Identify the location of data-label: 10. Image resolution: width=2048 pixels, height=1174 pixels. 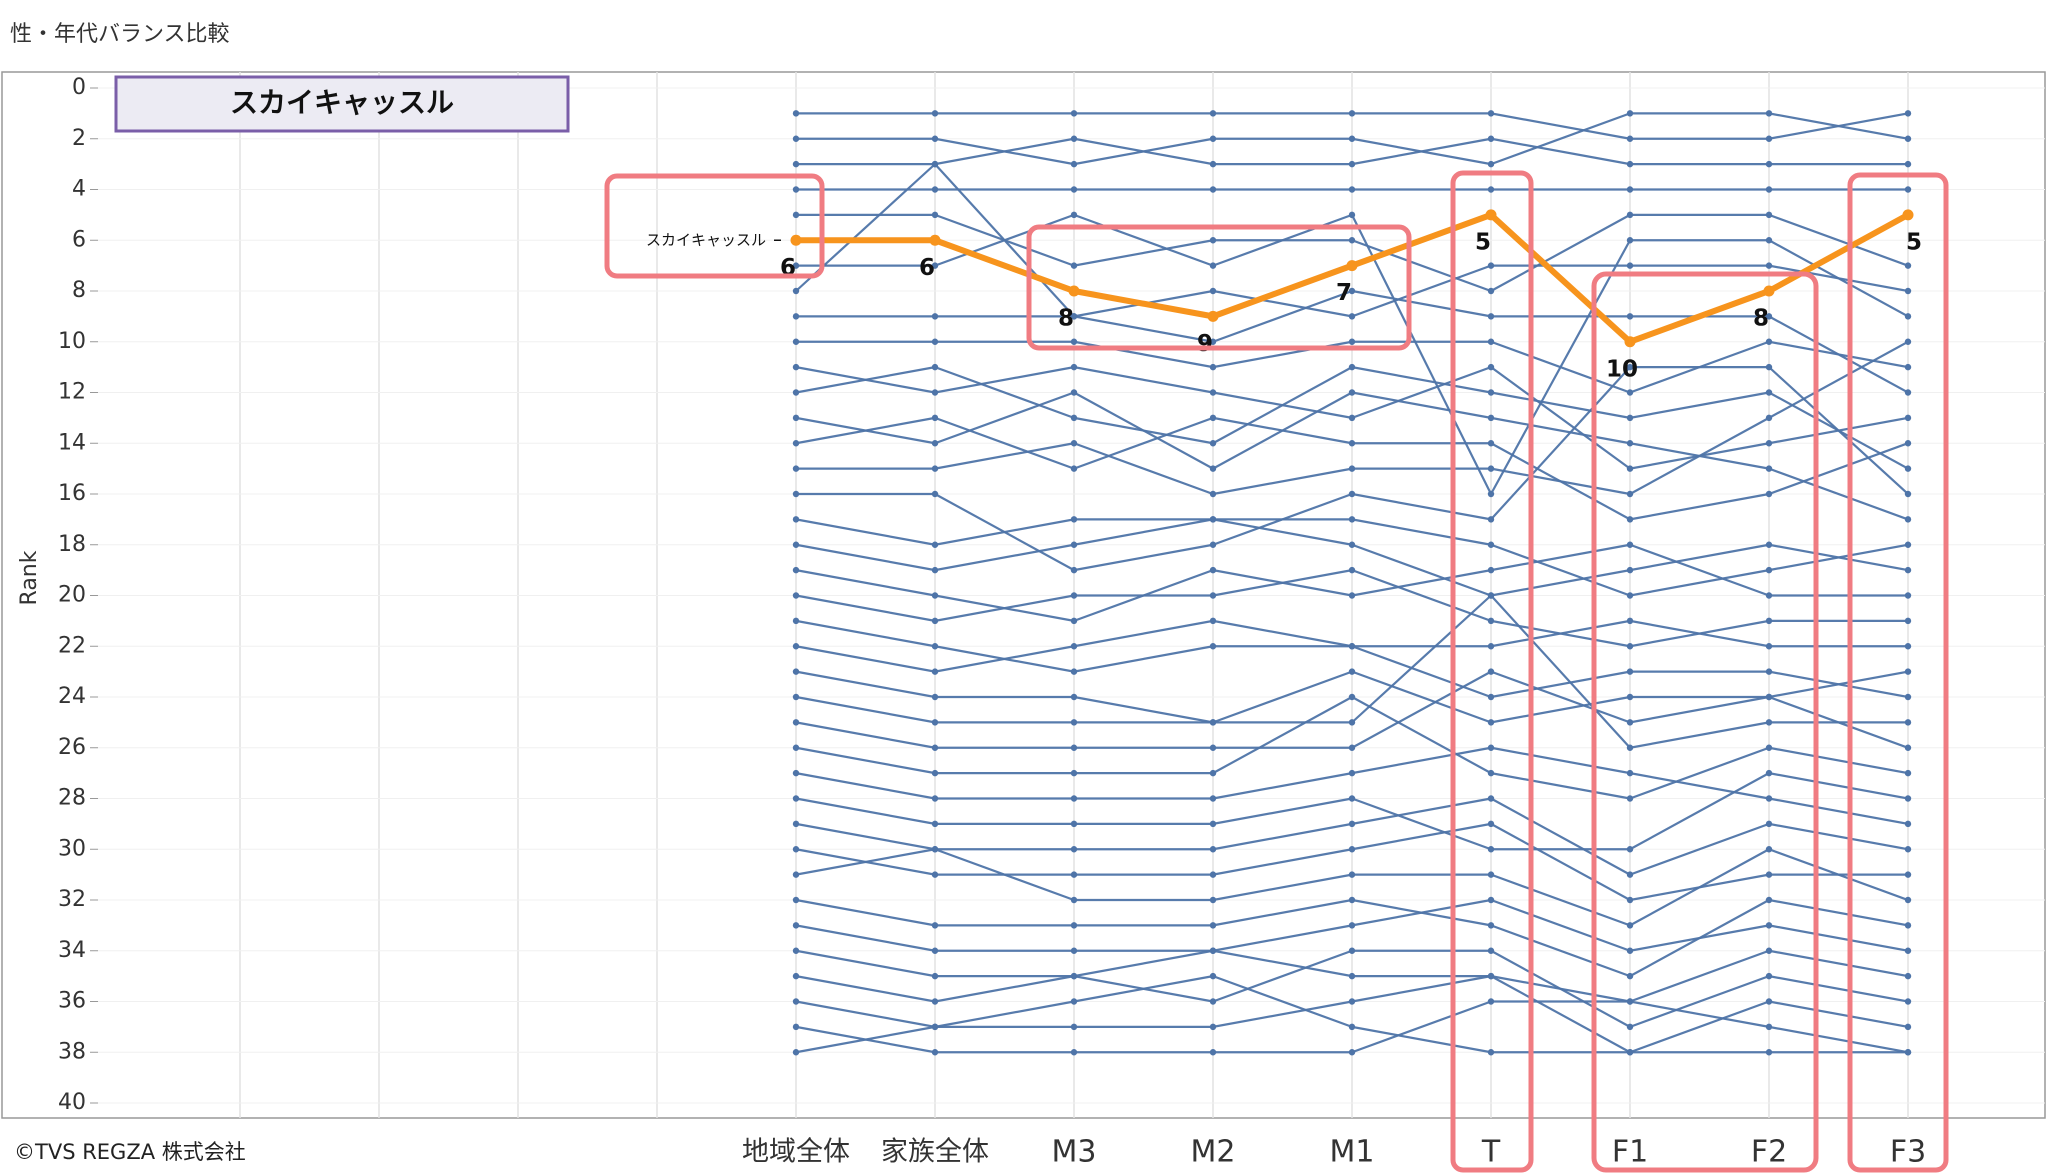
(1622, 369).